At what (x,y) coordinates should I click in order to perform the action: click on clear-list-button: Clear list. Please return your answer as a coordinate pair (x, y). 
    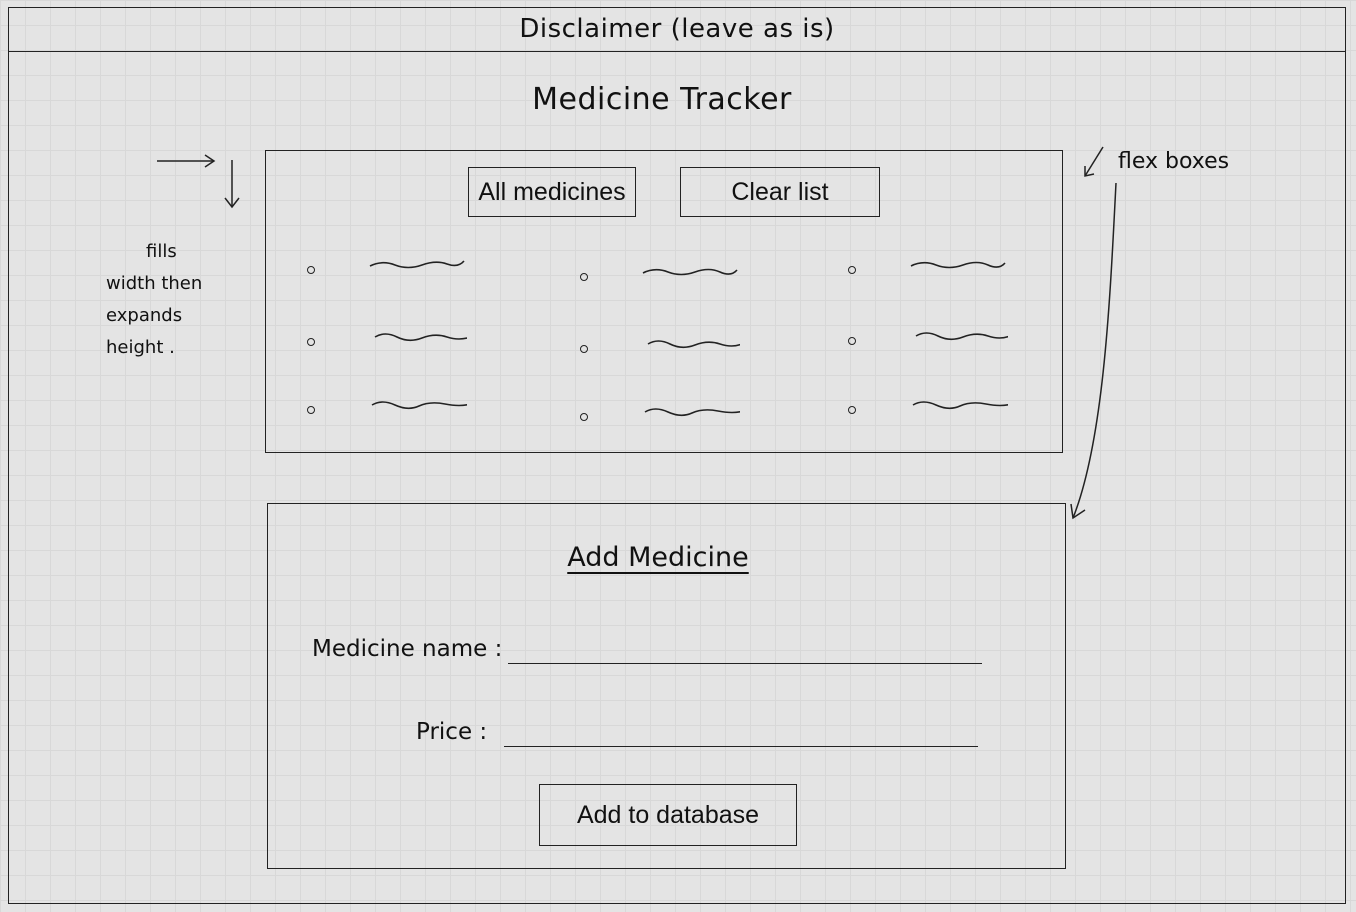
    Looking at the image, I should click on (780, 192).